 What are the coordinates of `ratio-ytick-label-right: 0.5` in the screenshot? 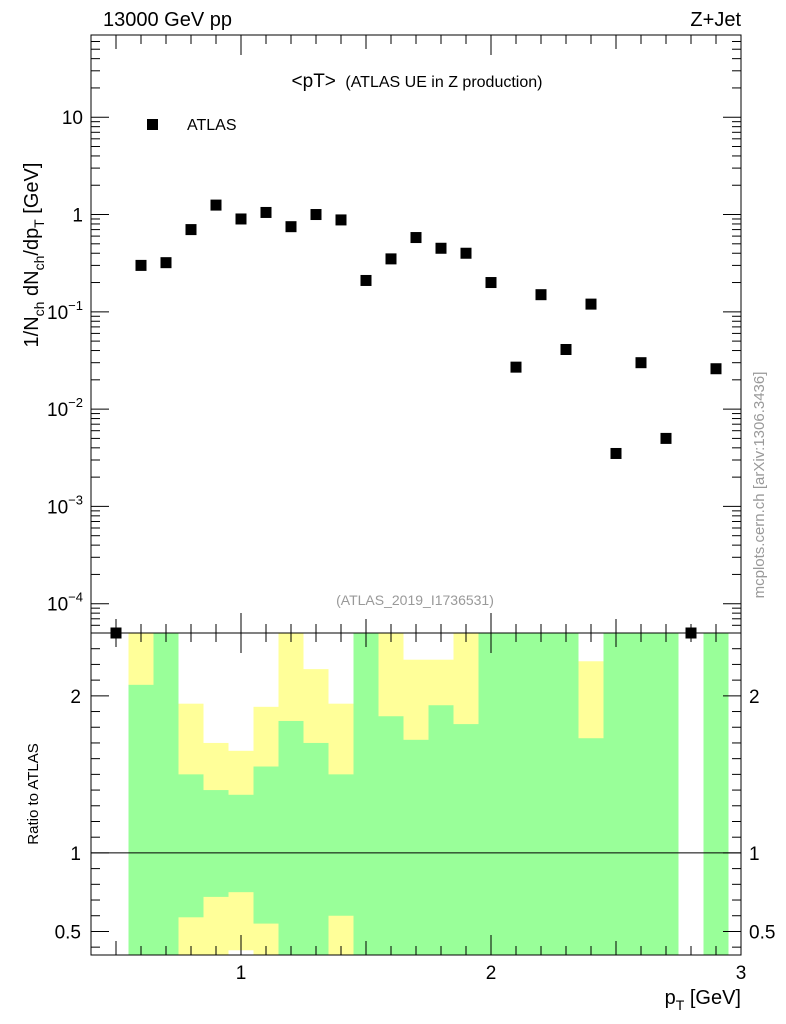 It's located at (762, 932).